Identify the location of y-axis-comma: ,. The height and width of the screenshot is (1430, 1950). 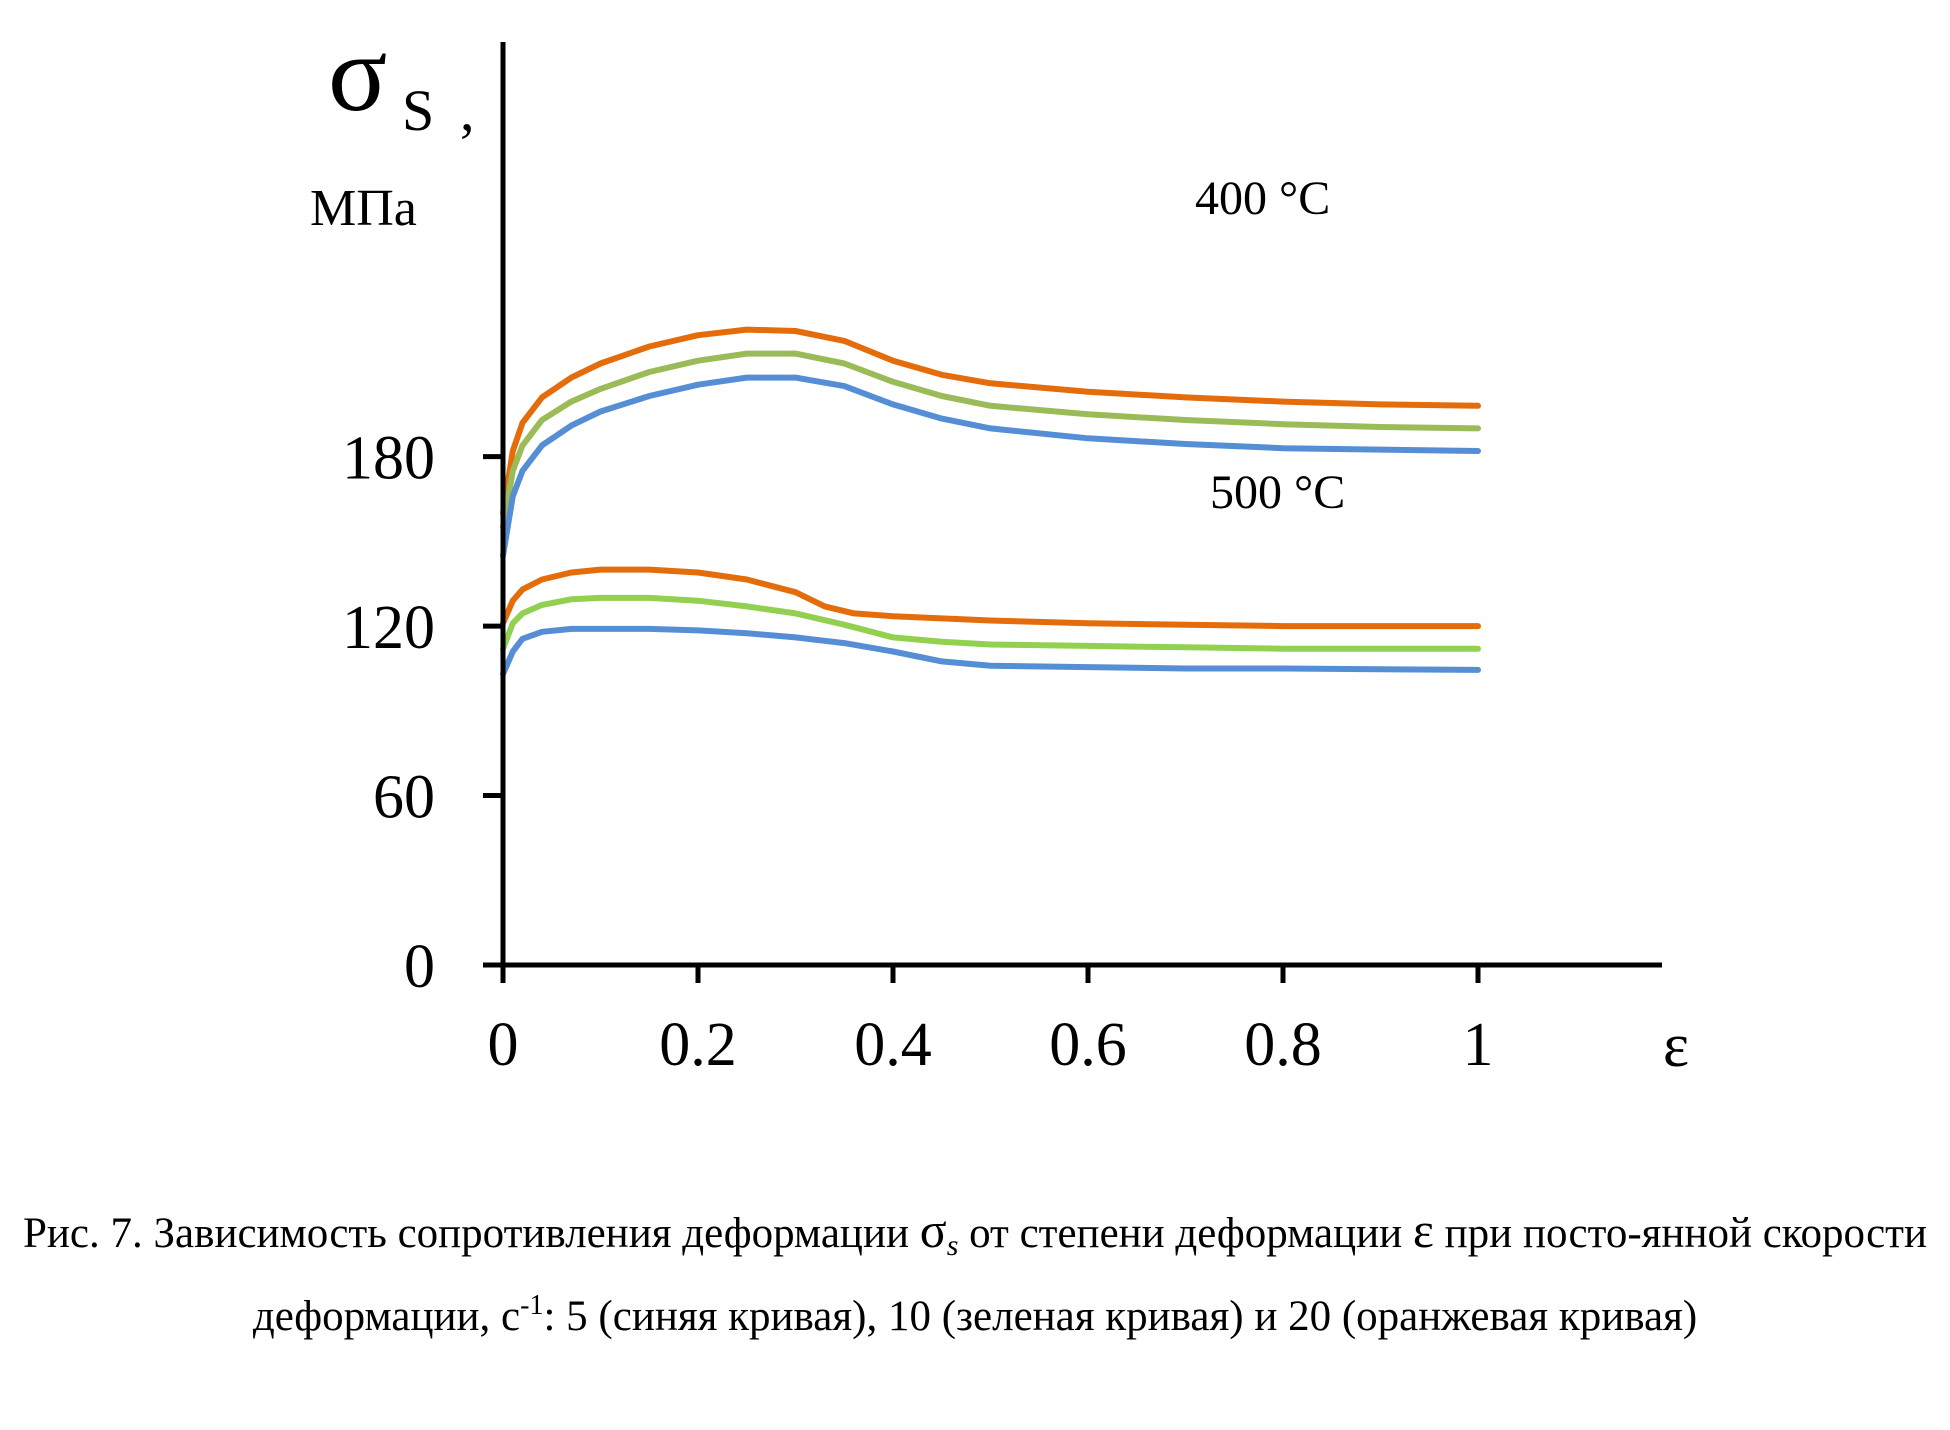
(467, 110).